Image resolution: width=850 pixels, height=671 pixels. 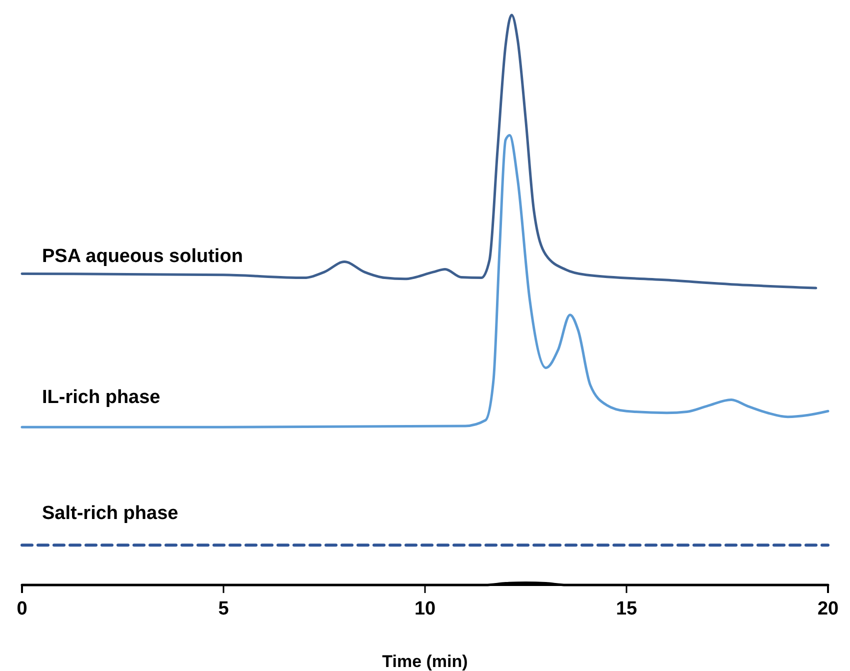 I want to click on x-axis-title: Time (min), so click(x=425, y=661).